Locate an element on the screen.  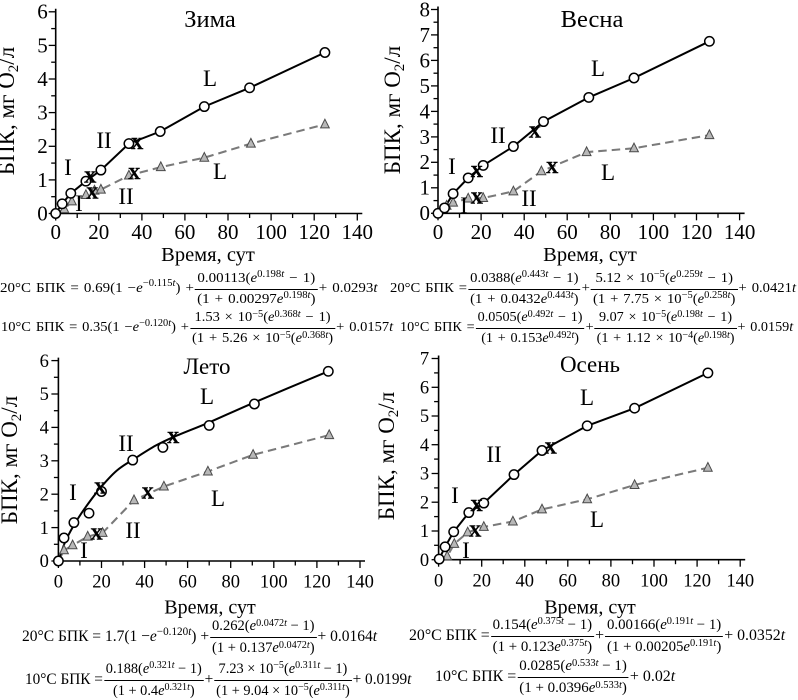
svg-text: Лето is located at coordinates (207, 366).